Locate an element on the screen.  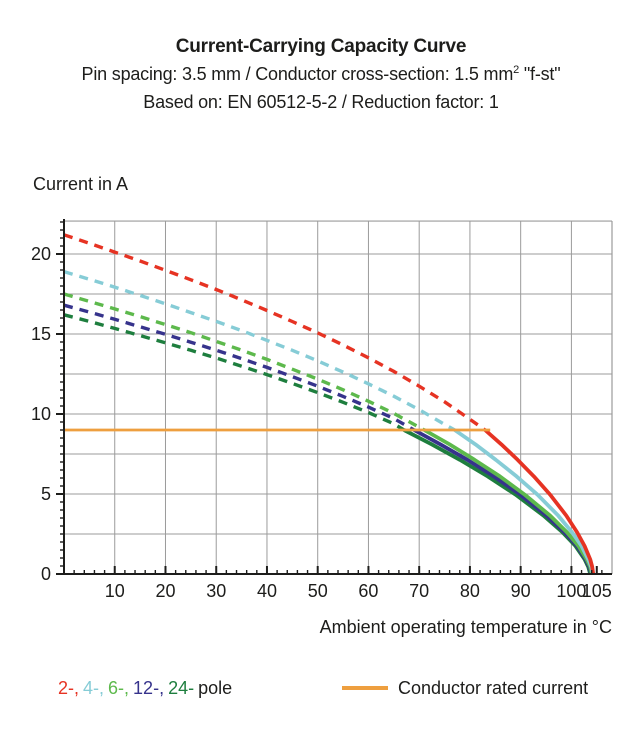
x-tick-label-30: 30 is located at coordinates (216, 591).